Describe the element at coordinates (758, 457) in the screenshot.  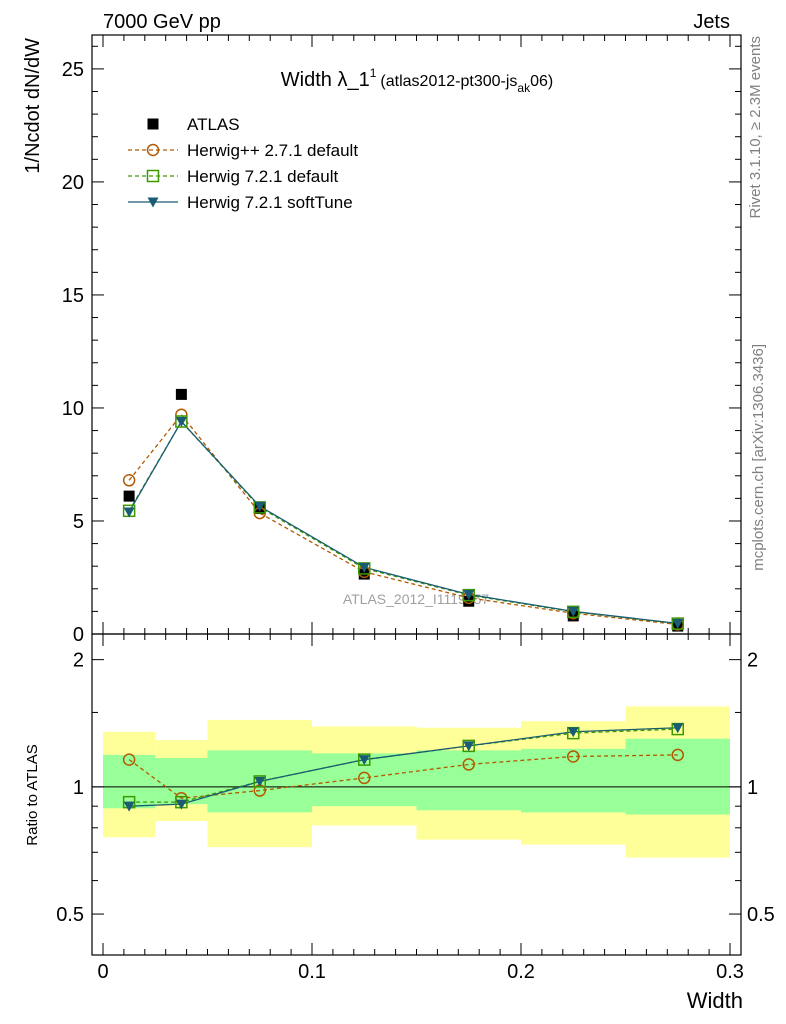
I see `mcplots-note: mcplots.cern.ch [arXiv:1306.3436]` at that location.